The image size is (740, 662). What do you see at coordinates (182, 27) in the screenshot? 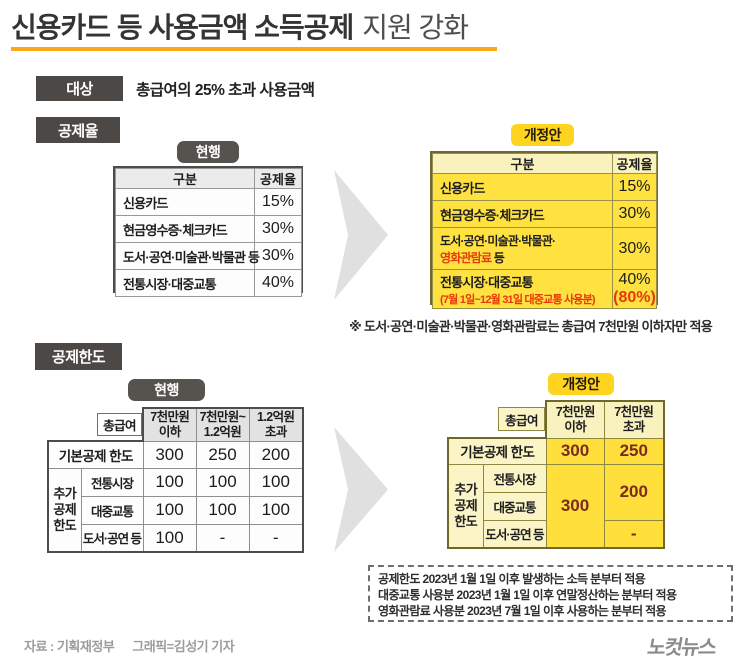
I see `page-title-strong: 신용카드 등 사용금액 소득공제` at bounding box center [182, 27].